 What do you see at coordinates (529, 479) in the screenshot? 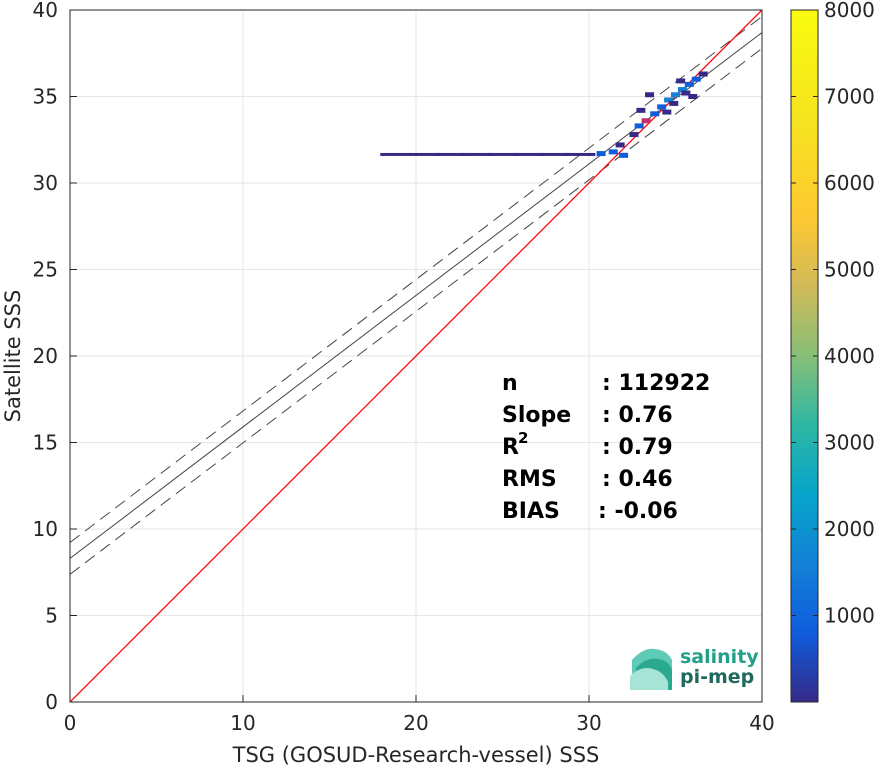
I see `stat-label: RMS` at bounding box center [529, 479].